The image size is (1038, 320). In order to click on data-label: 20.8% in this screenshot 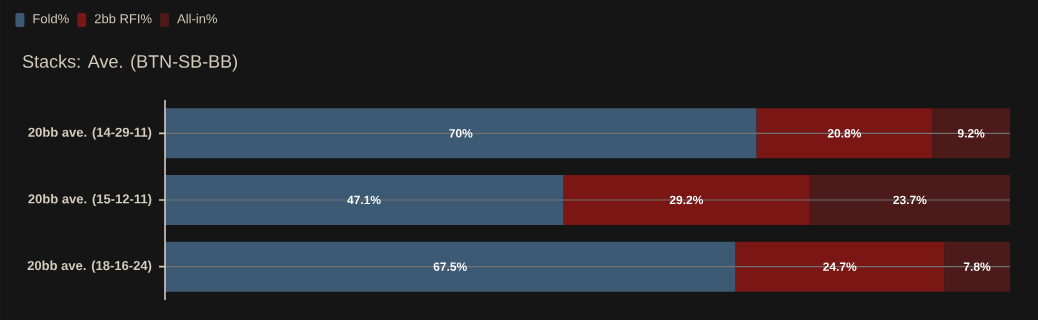, I will do `click(844, 133)`.